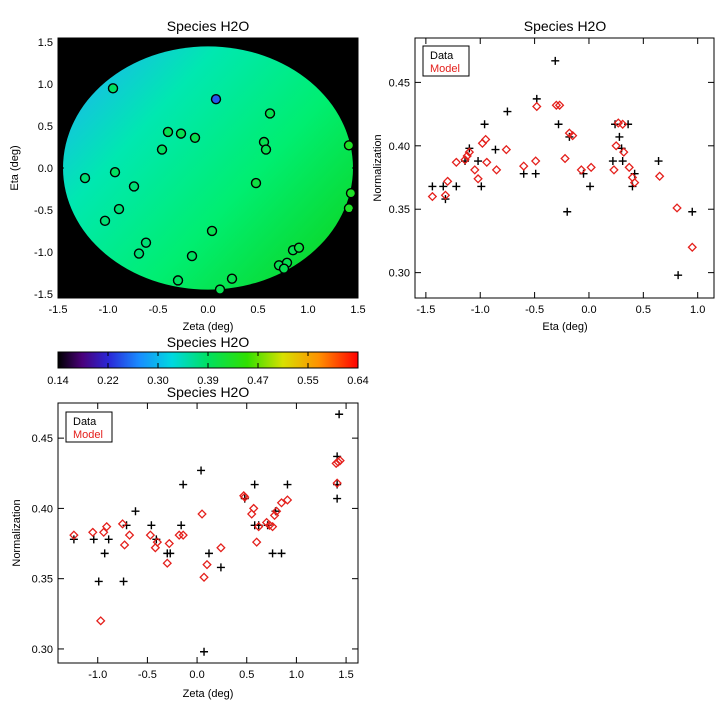  Describe the element at coordinates (207, 381) in the screenshot. I see `colorbar-tick-label: 0.39` at that location.